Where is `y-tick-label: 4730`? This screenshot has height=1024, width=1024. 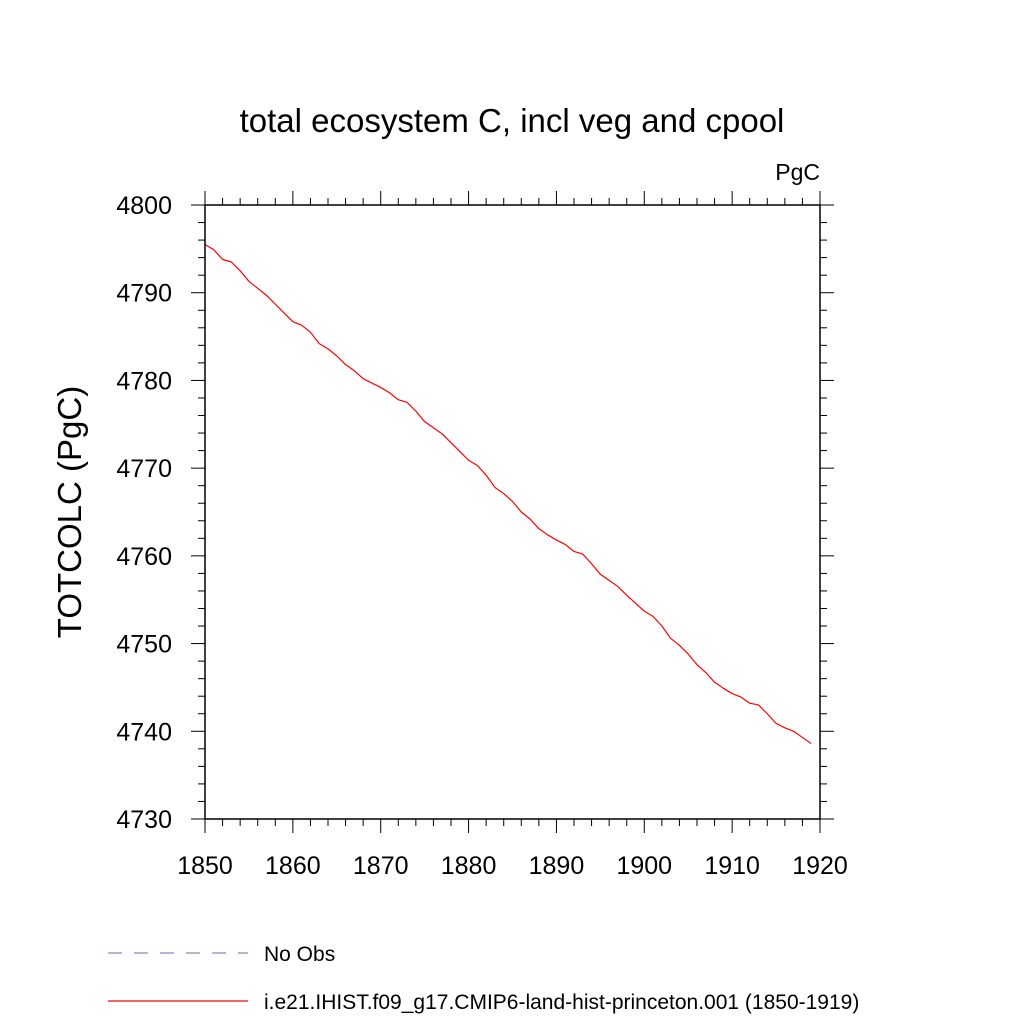 y-tick-label: 4730 is located at coordinates (144, 820).